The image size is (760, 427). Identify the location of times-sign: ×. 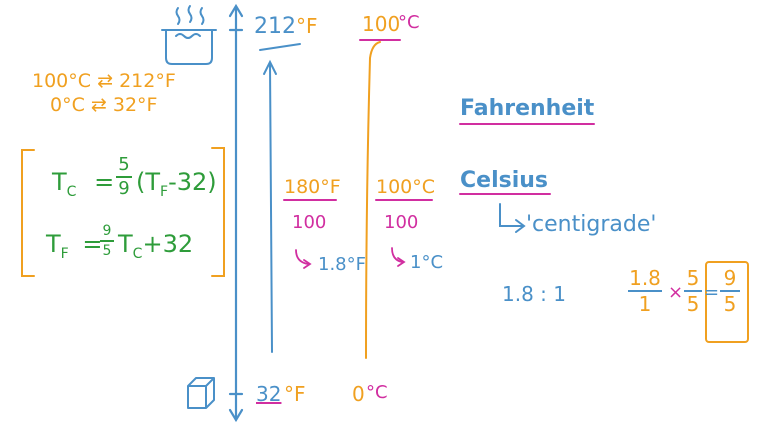
(676, 292).